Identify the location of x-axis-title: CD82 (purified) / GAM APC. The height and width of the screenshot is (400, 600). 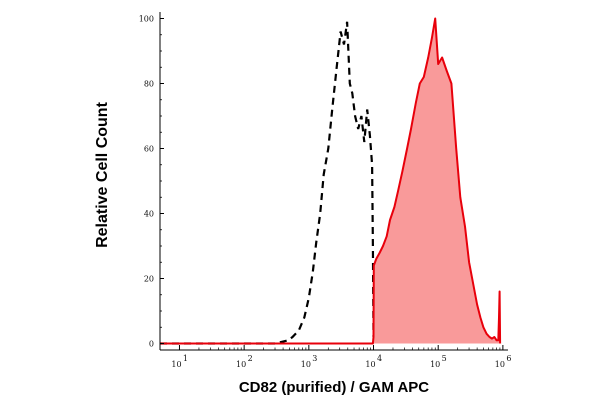
(334, 387).